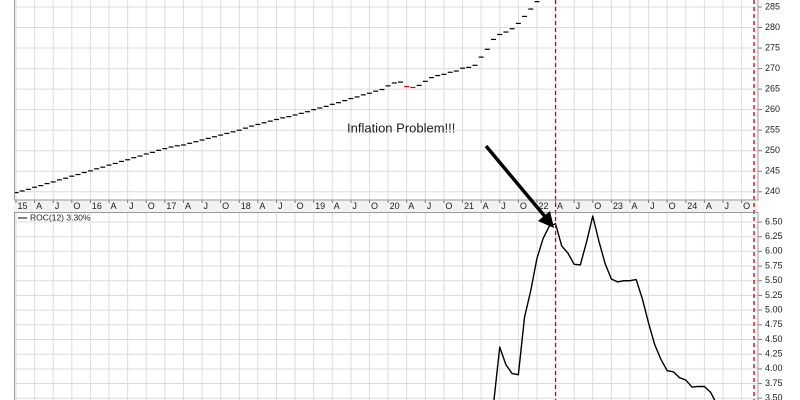 Image resolution: width=800 pixels, height=400 pixels. What do you see at coordinates (320, 206) in the screenshot?
I see `x-tick-label: 19` at bounding box center [320, 206].